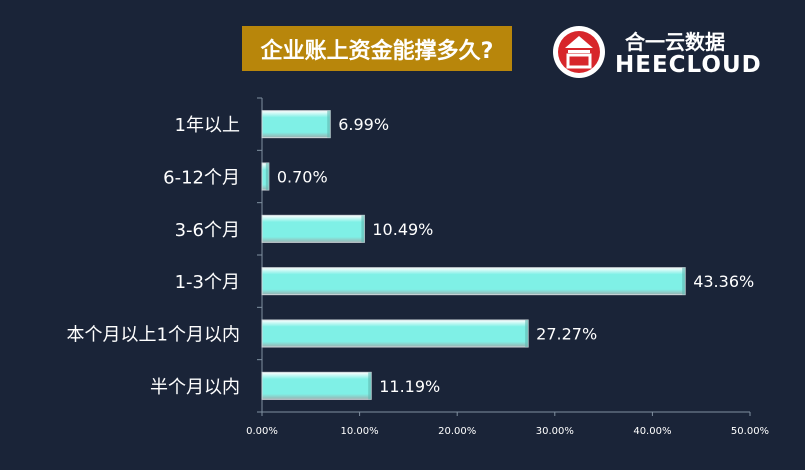 The width and height of the screenshot is (805, 470). I want to click on x-tick-label: 30.00%, so click(555, 431).